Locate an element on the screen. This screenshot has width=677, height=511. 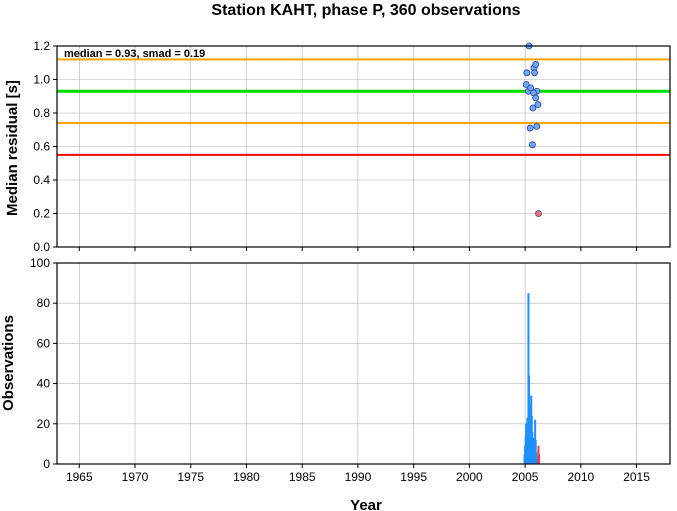
observations-x-tick-label: 1995 is located at coordinates (413, 477).